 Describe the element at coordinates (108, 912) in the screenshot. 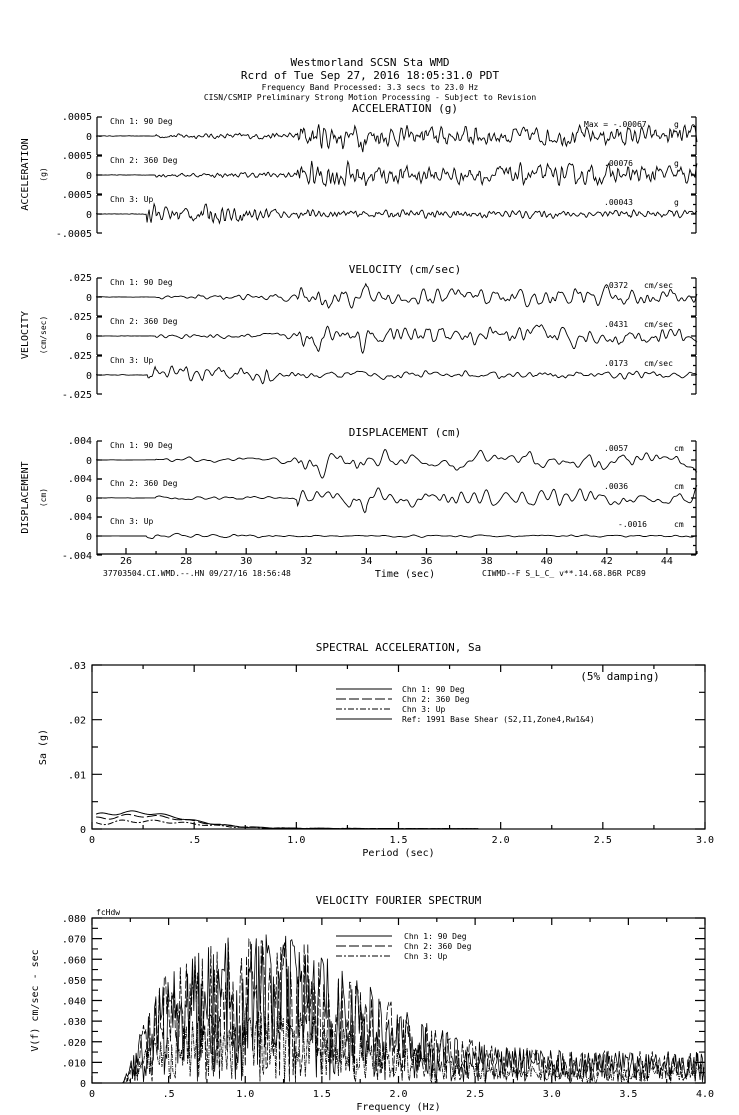

I see `fourier-annotation: fcHdw` at that location.